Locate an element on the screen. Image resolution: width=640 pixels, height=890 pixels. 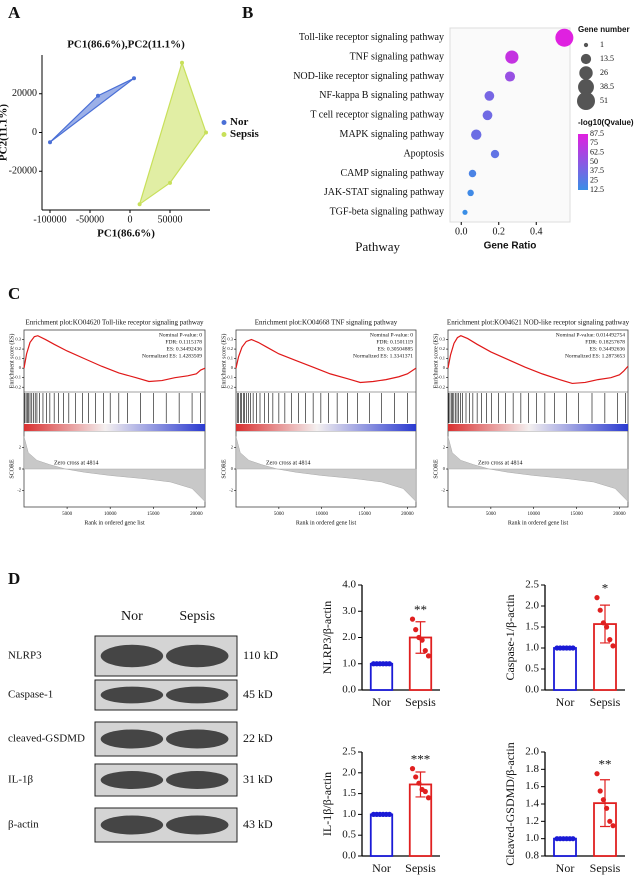
category-label: MAPK signaling pathway is located at coordinates (392, 134).